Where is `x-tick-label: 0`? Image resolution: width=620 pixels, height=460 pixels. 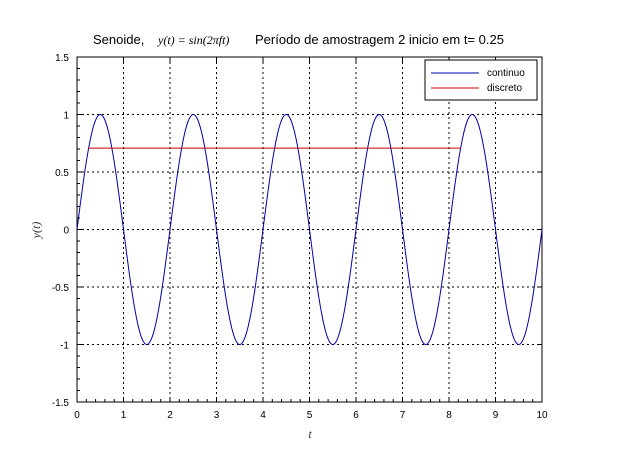 x-tick-label: 0 is located at coordinates (77, 415).